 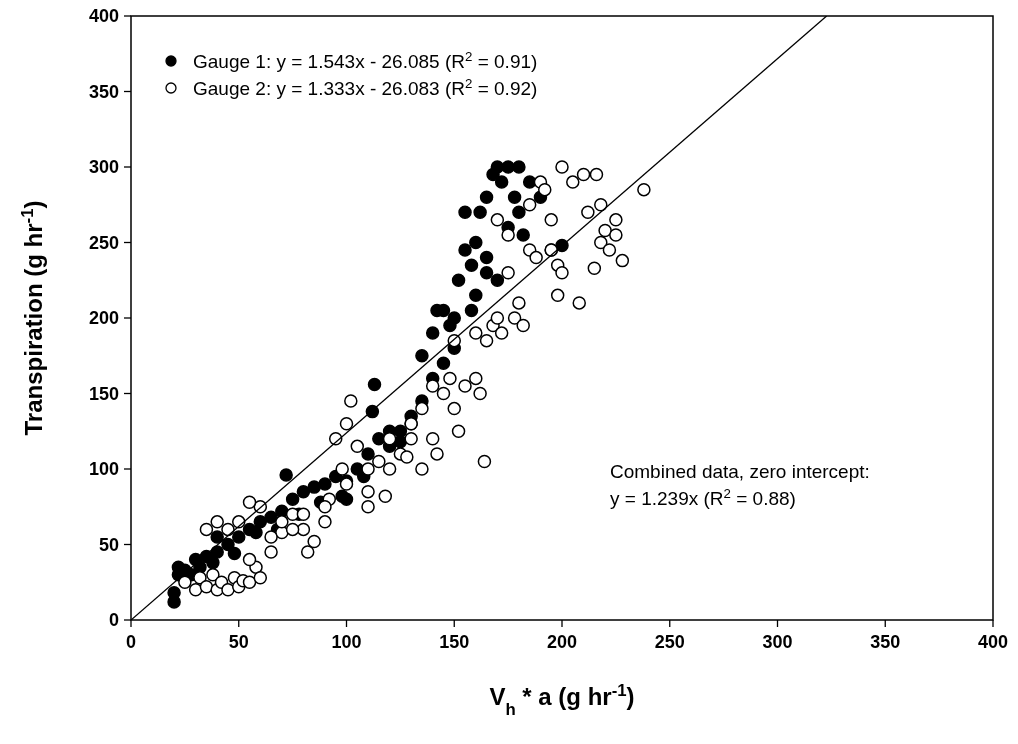 What do you see at coordinates (669, 642) in the screenshot?
I see `x-tick-label: 250` at bounding box center [669, 642].